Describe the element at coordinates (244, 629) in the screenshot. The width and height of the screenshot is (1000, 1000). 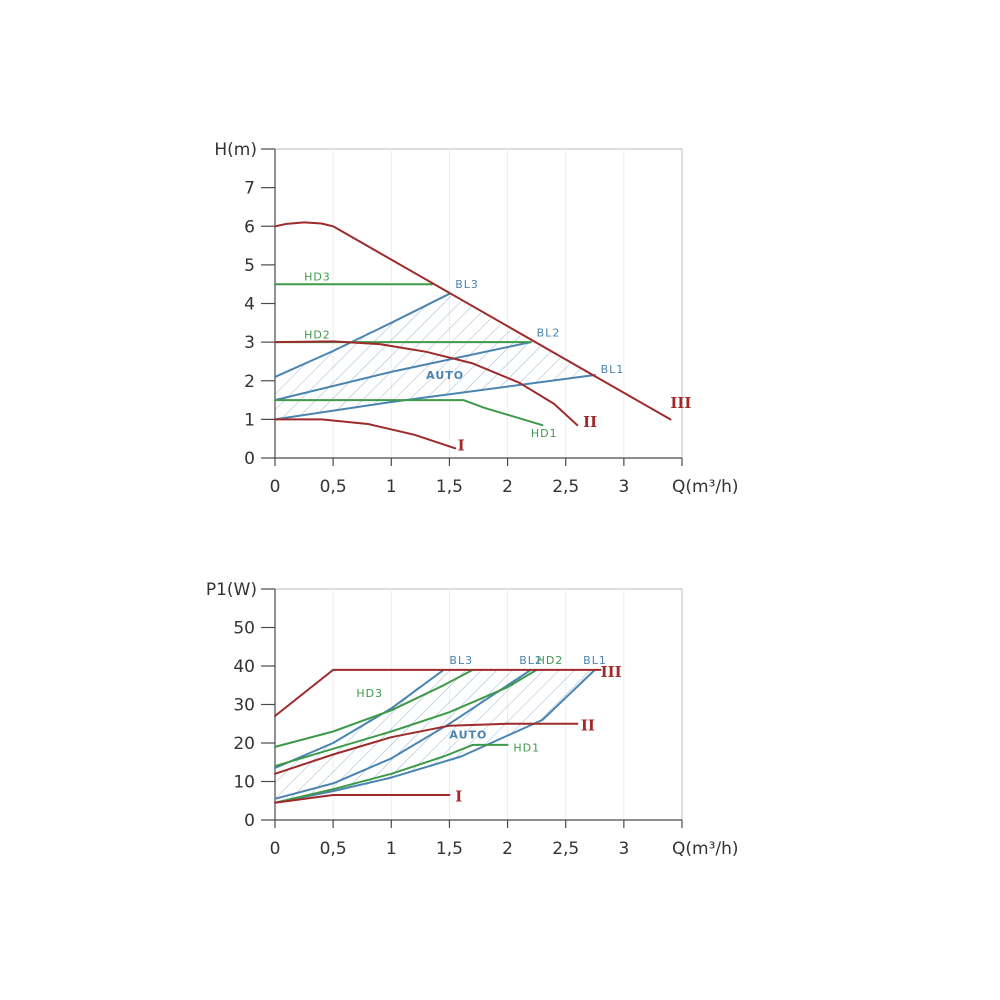
I see `y-tick-label: 50` at that location.